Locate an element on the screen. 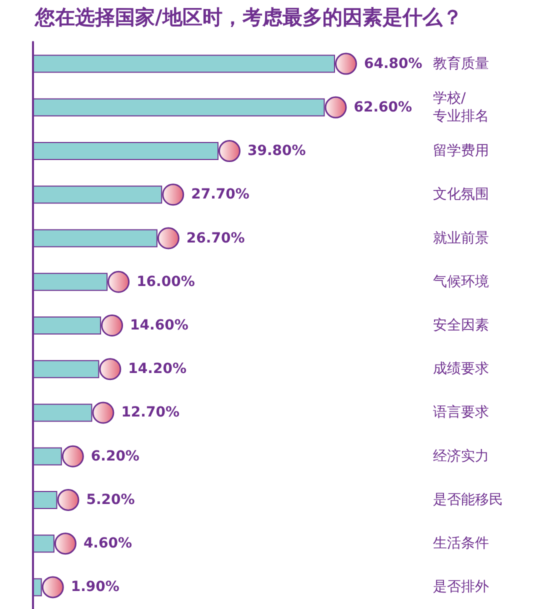 Image resolution: width=545 pixels, height=609 pixels. data-label: 14.20% is located at coordinates (157, 369).